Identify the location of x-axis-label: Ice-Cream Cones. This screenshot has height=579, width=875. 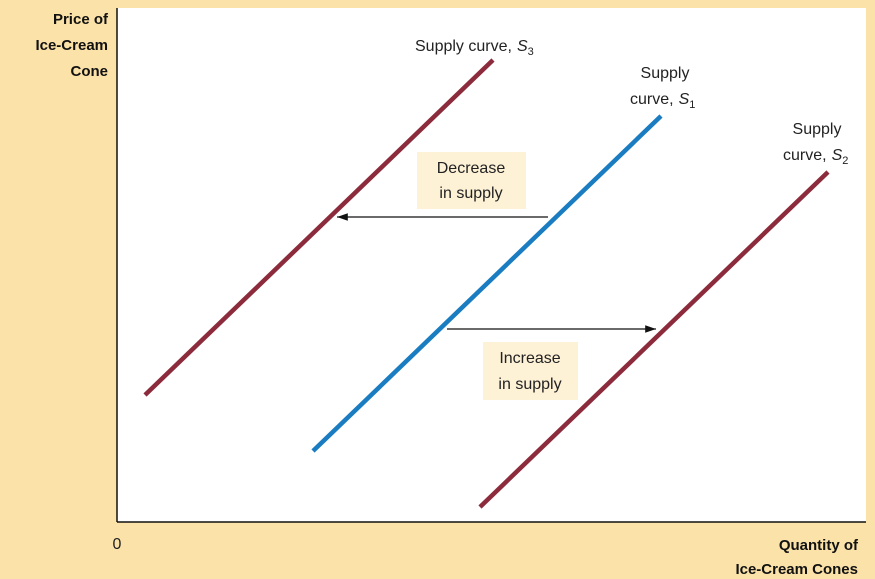
(796, 569).